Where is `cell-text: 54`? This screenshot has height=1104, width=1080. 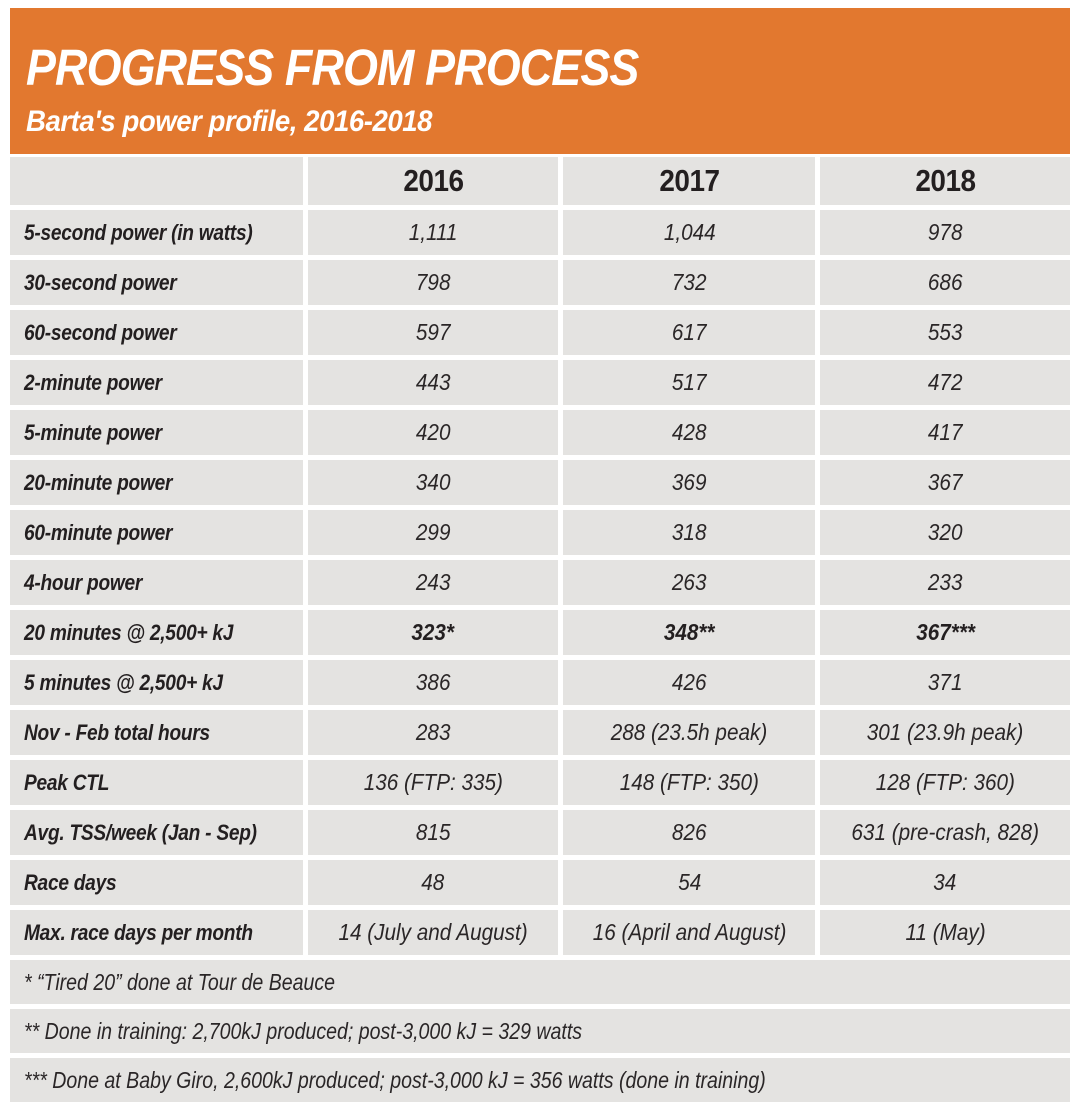
cell-text: 54 is located at coordinates (689, 882).